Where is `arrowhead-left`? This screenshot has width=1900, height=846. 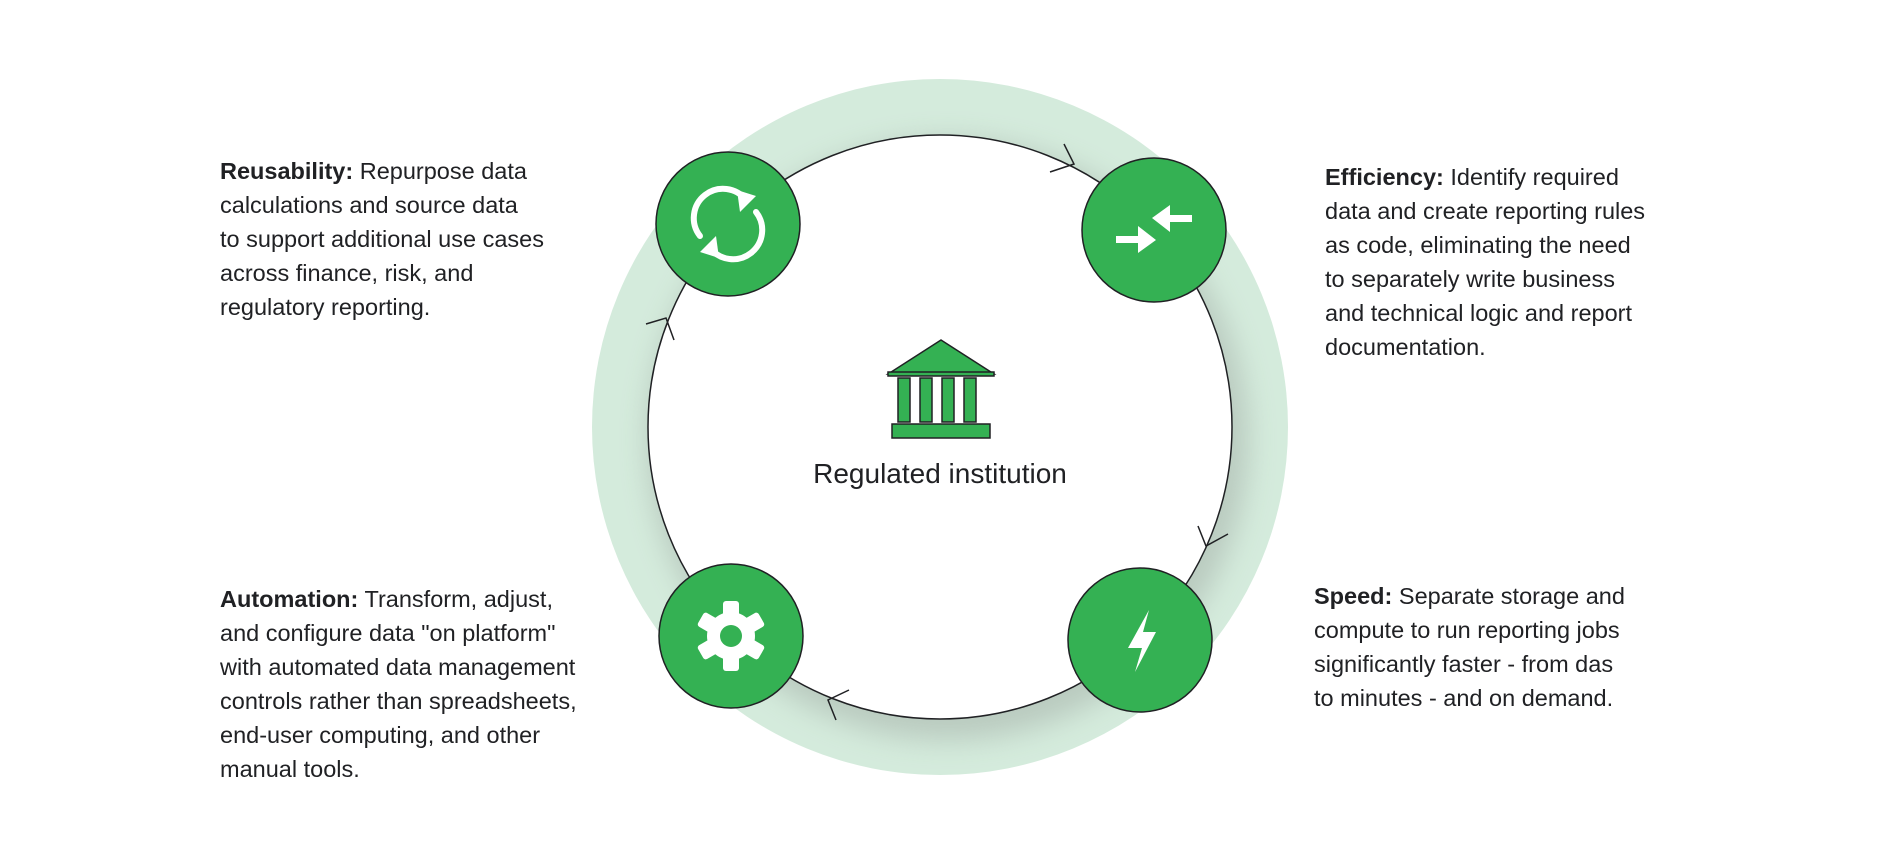
arrowhead-left is located at coordinates (660, 329).